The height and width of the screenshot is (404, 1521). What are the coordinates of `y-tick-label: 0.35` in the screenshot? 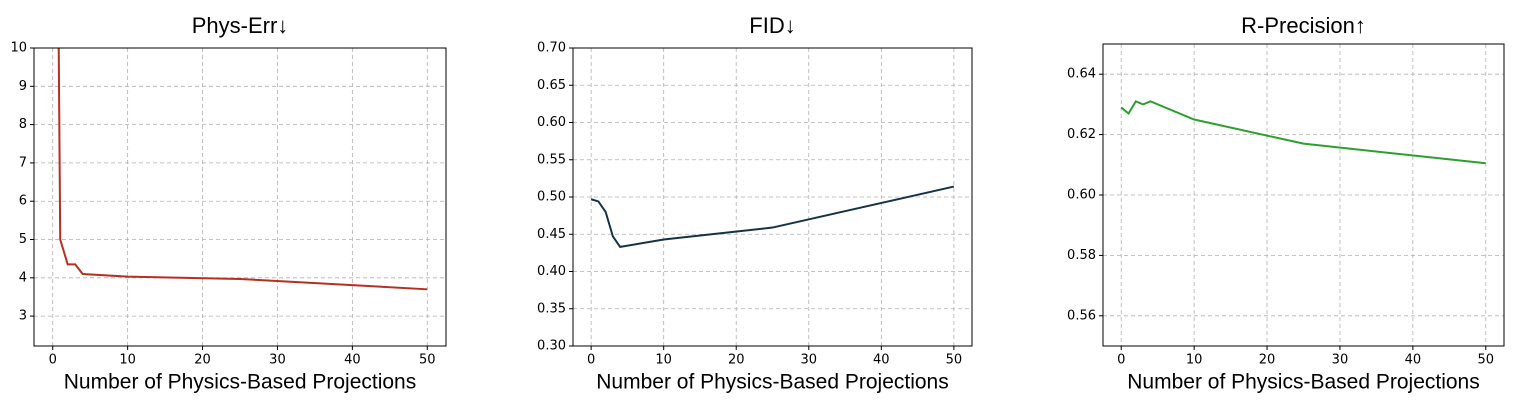 It's located at (551, 308).